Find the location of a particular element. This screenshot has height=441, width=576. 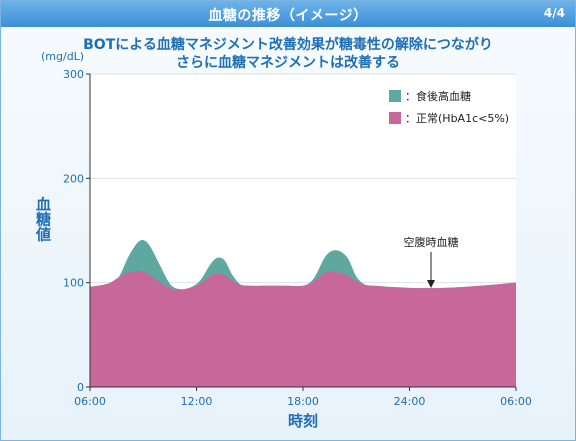

legend-label-postprandial: ：食後高血糖 is located at coordinates (438, 96).